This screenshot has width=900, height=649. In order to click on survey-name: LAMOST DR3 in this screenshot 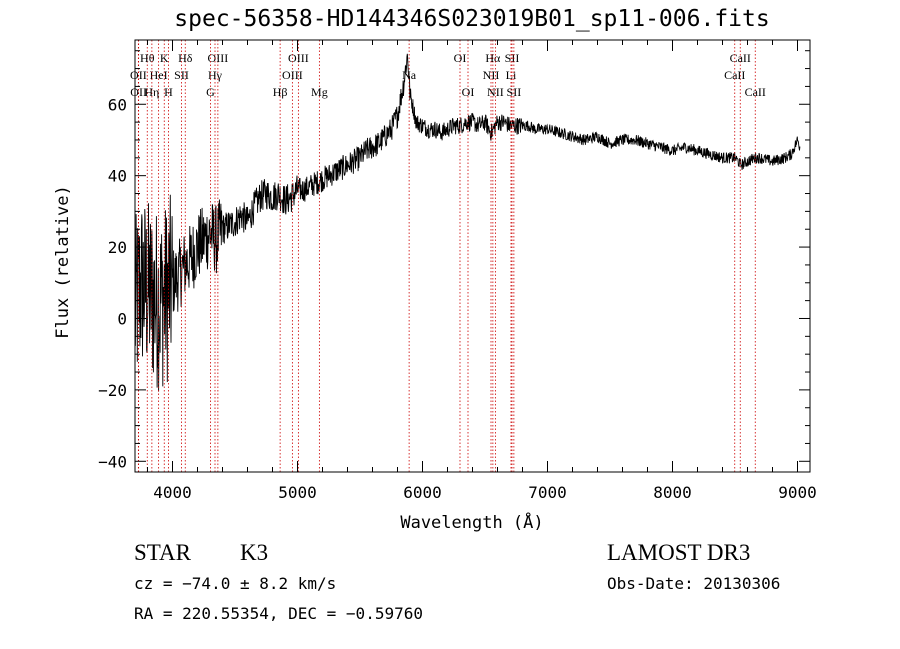, I will do `click(679, 552)`.